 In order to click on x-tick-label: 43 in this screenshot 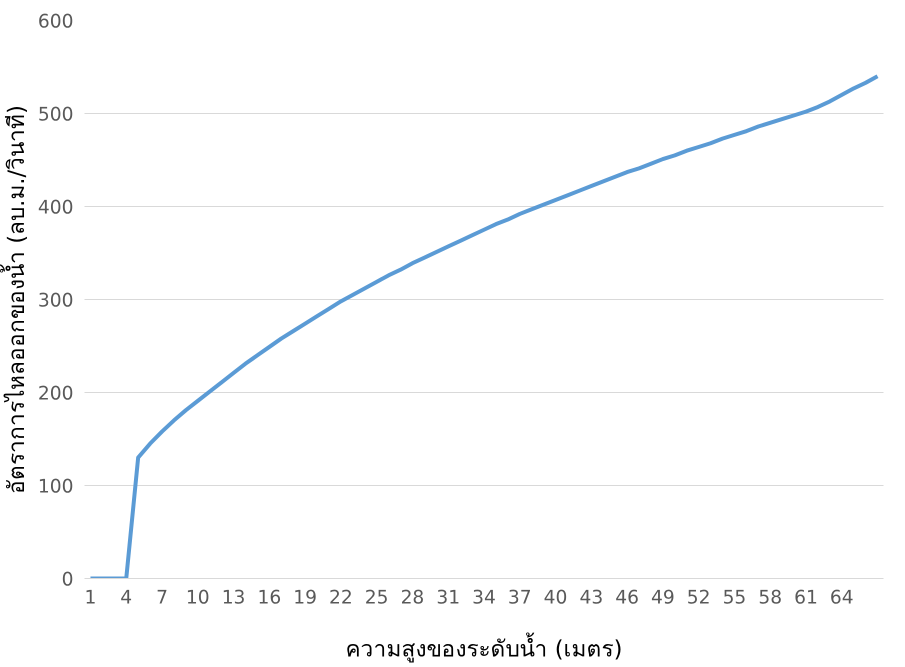, I will do `click(591, 598)`.